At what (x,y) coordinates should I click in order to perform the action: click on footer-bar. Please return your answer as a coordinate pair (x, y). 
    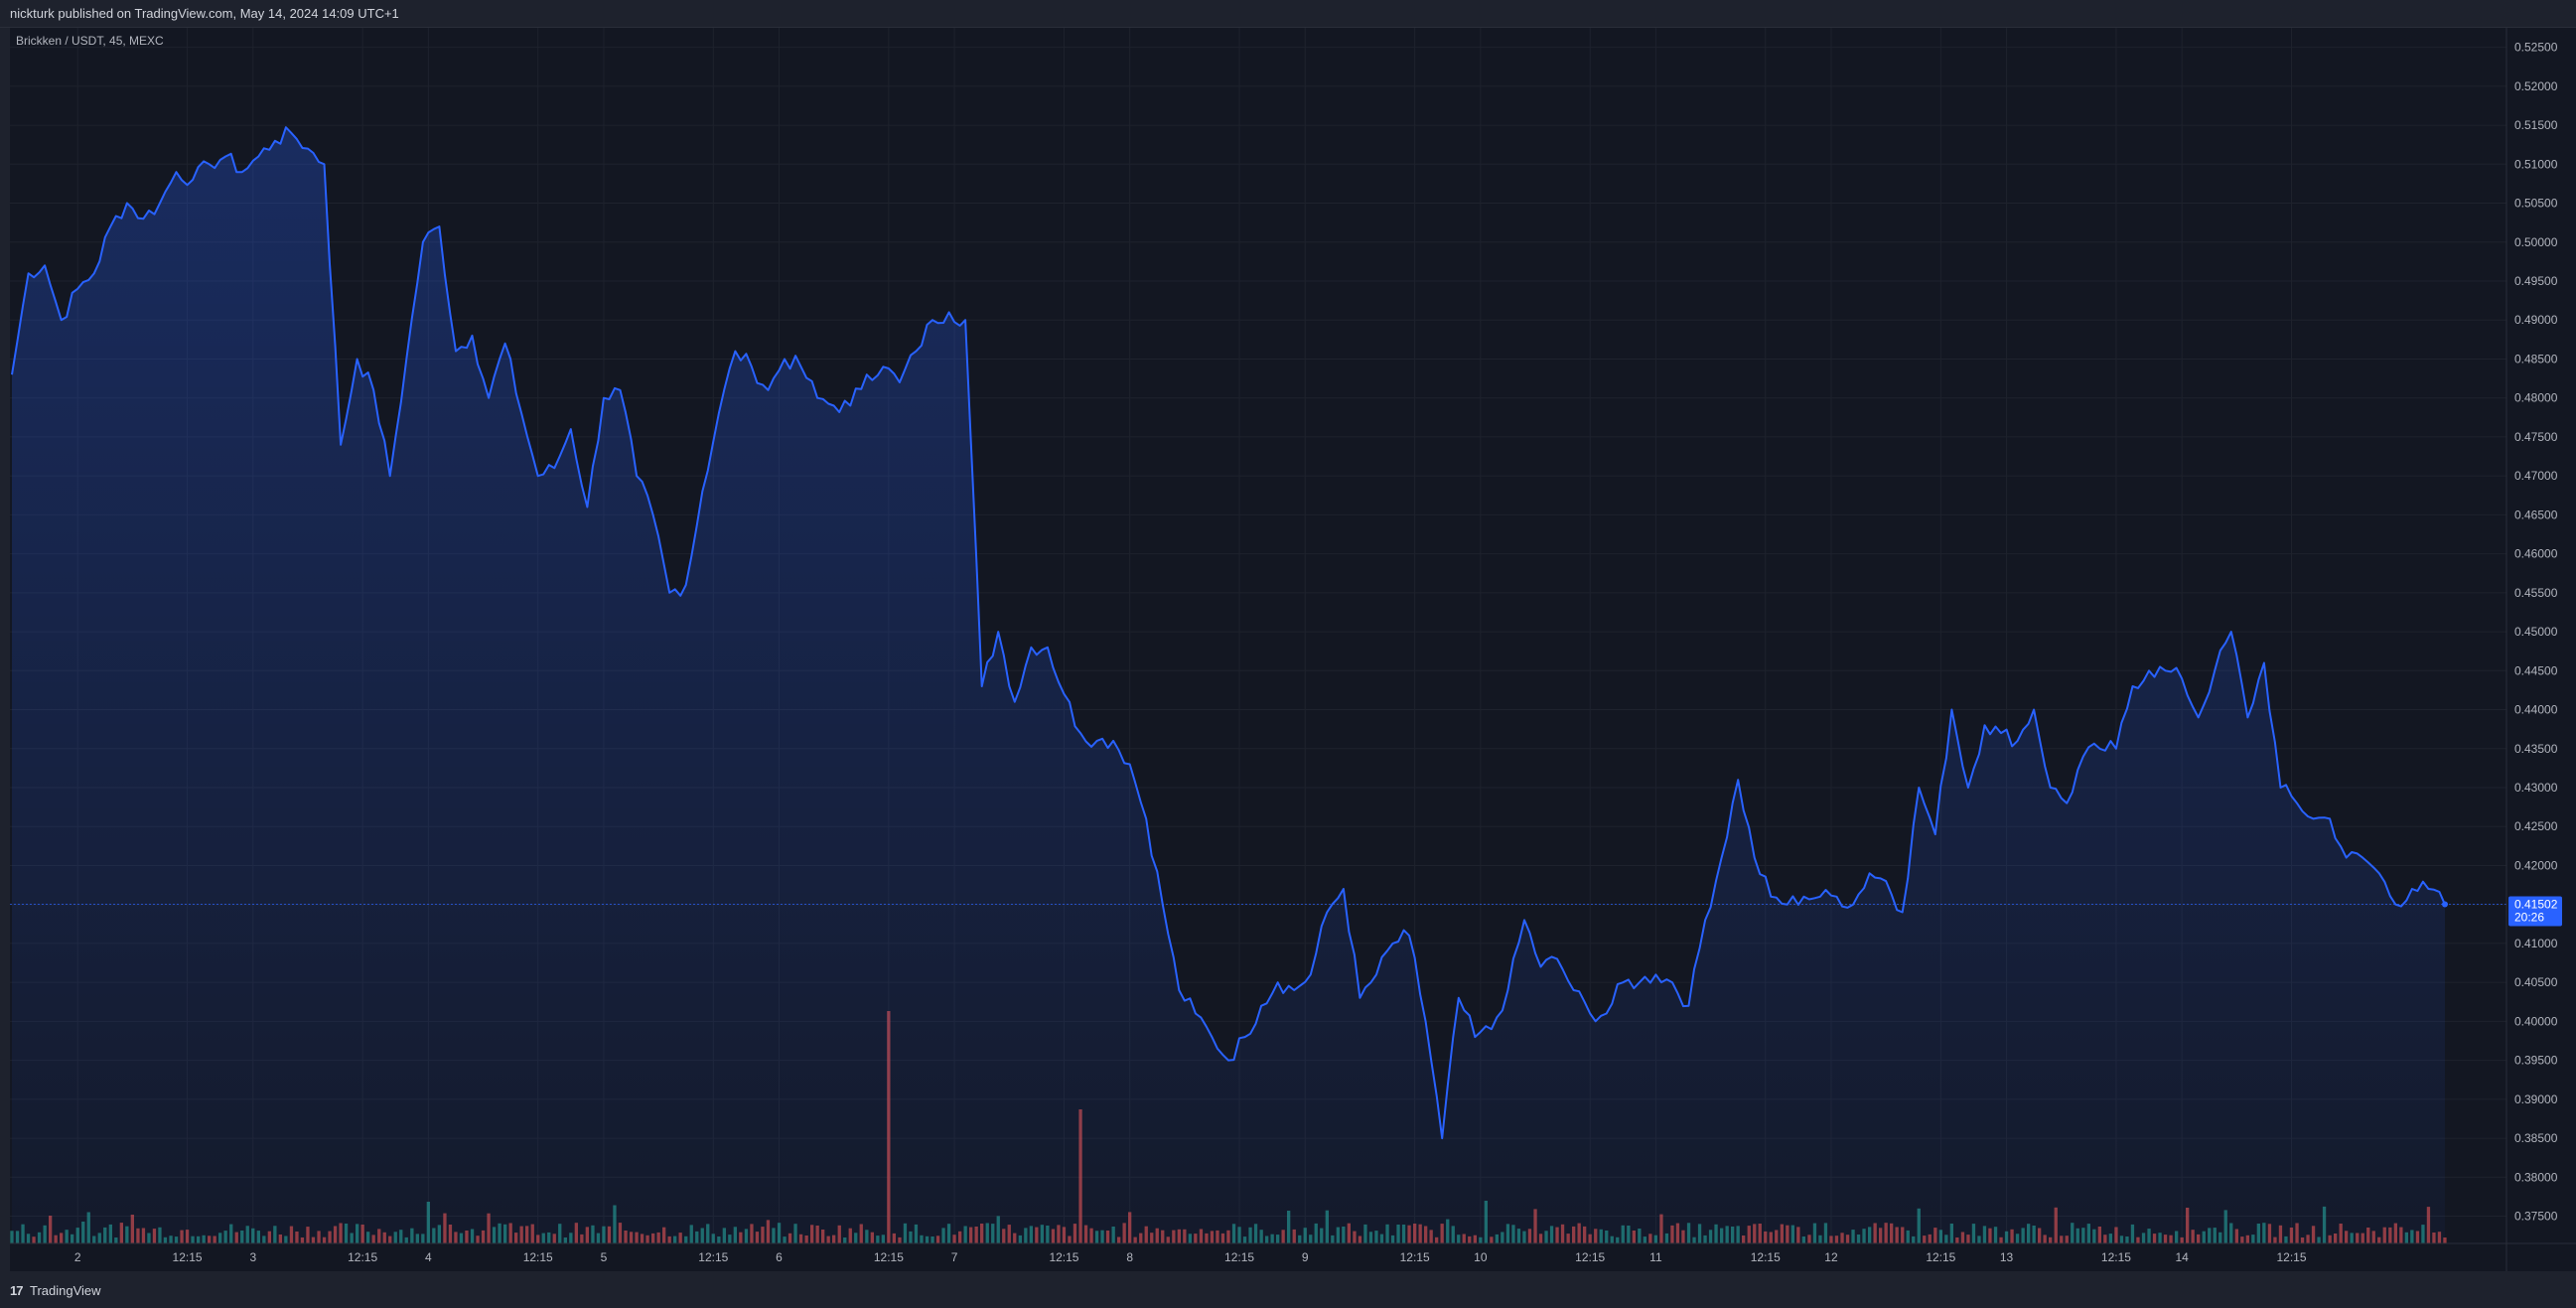
    Looking at the image, I should click on (1288, 1289).